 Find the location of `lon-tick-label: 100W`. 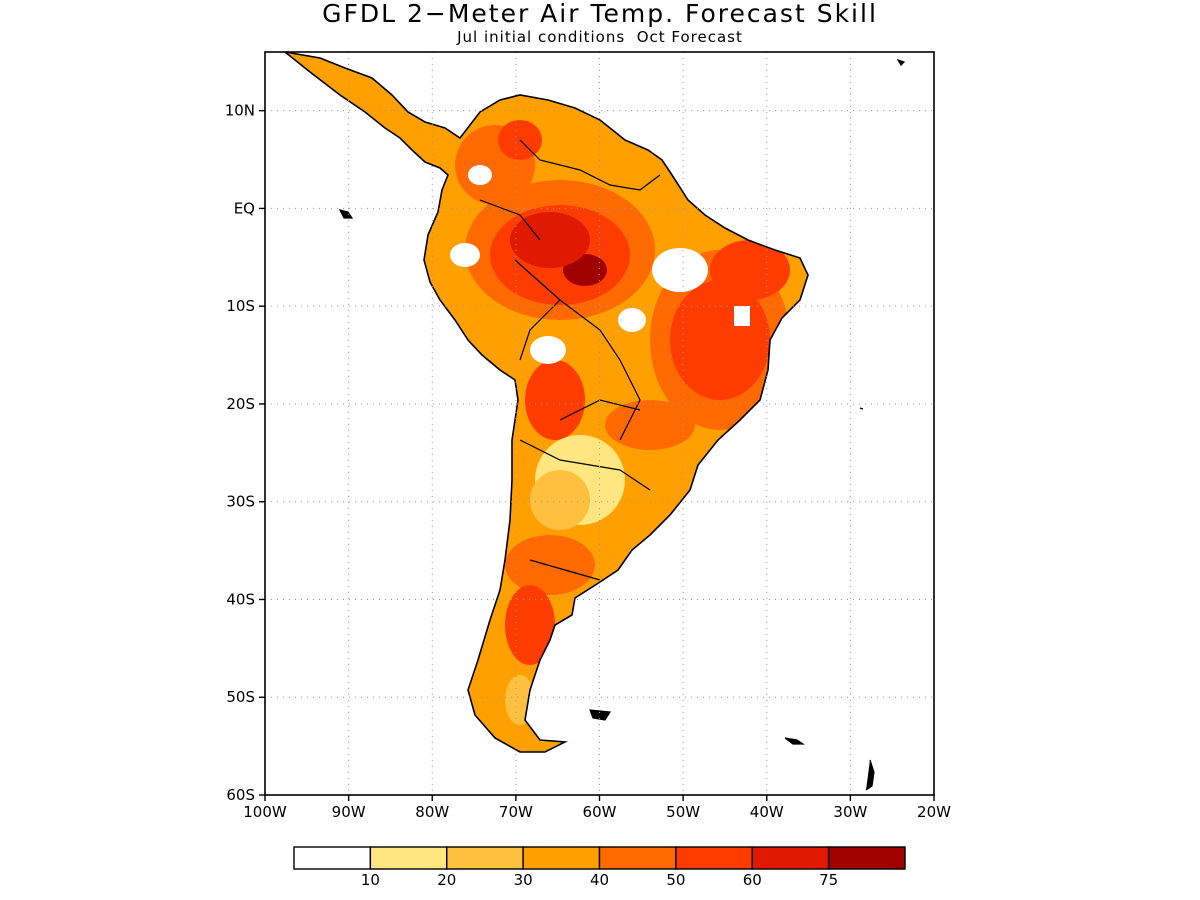

lon-tick-label: 100W is located at coordinates (265, 812).